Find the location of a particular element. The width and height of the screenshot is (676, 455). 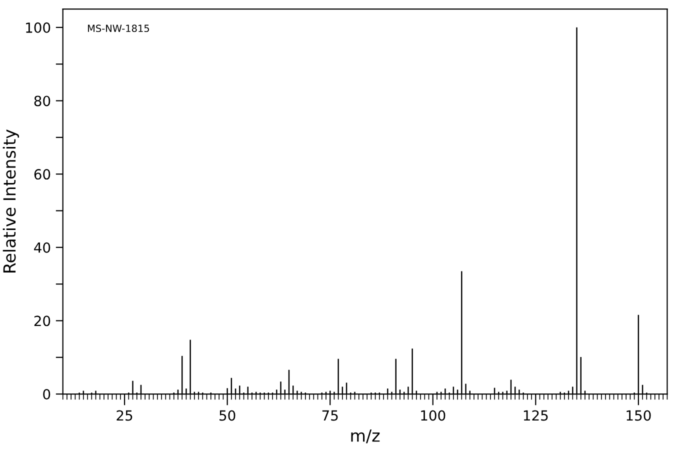

y-tick-label: 20 is located at coordinates (42, 321).